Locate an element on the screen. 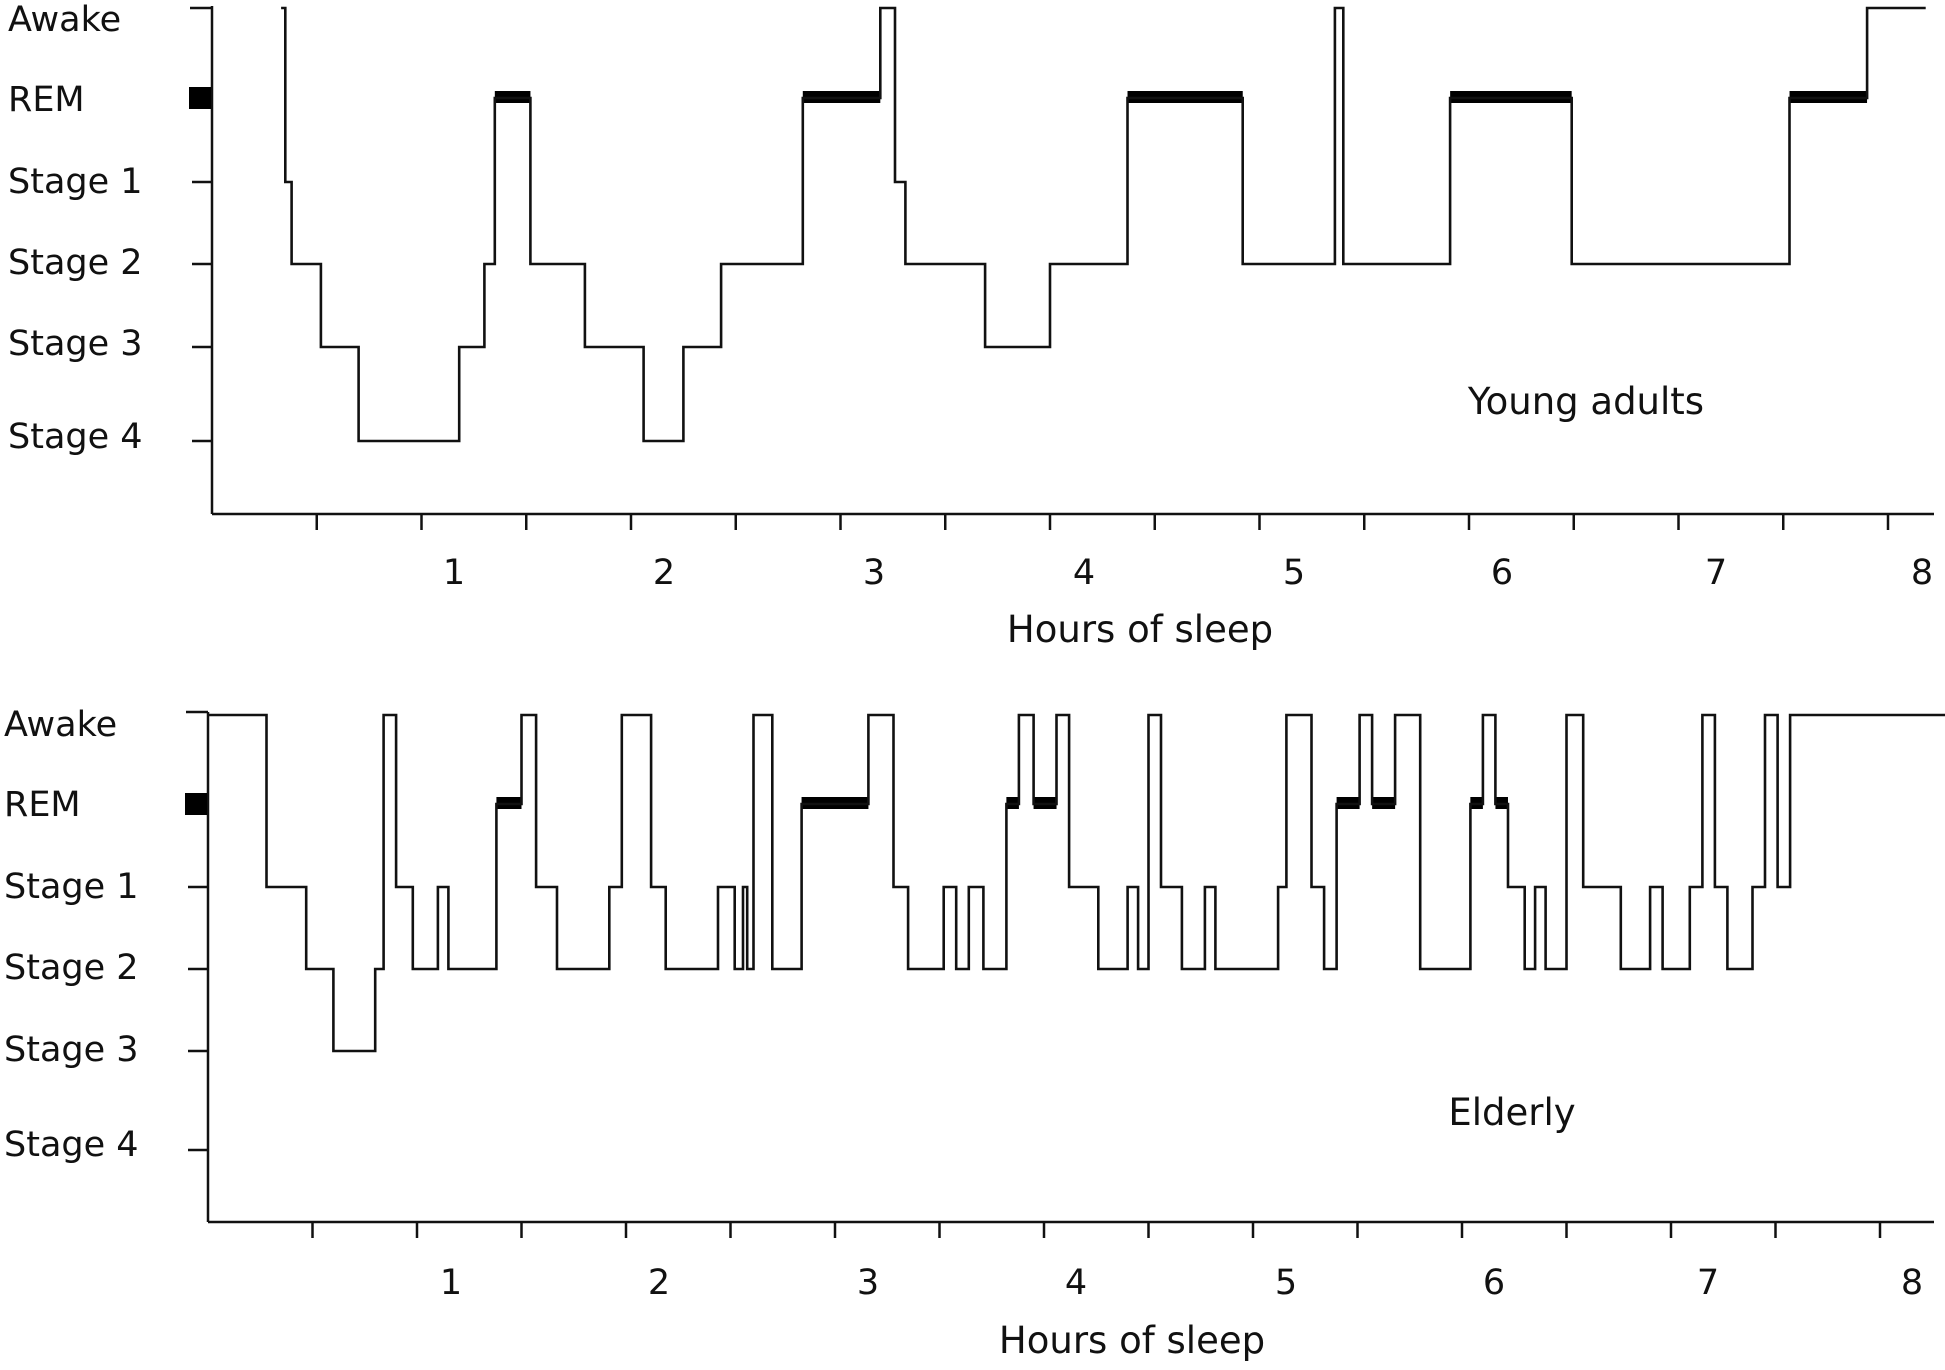  group-label-elderly: Elderly is located at coordinates (1511, 1112).